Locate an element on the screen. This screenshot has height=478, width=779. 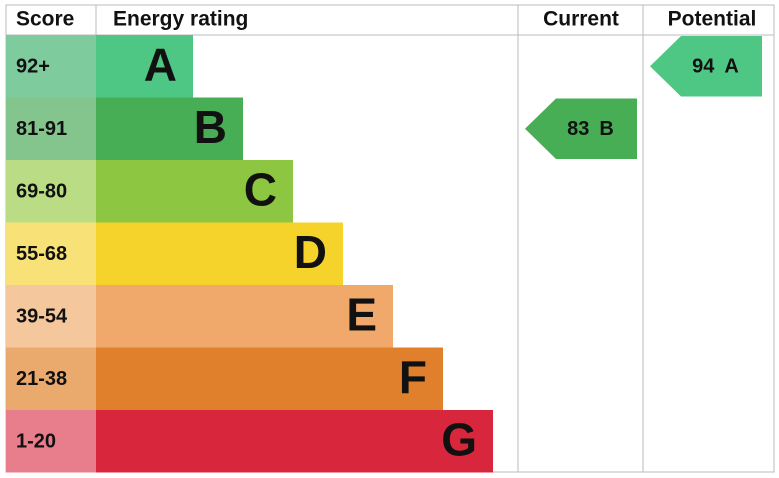
score-label: 21-38 is located at coordinates (41, 379).